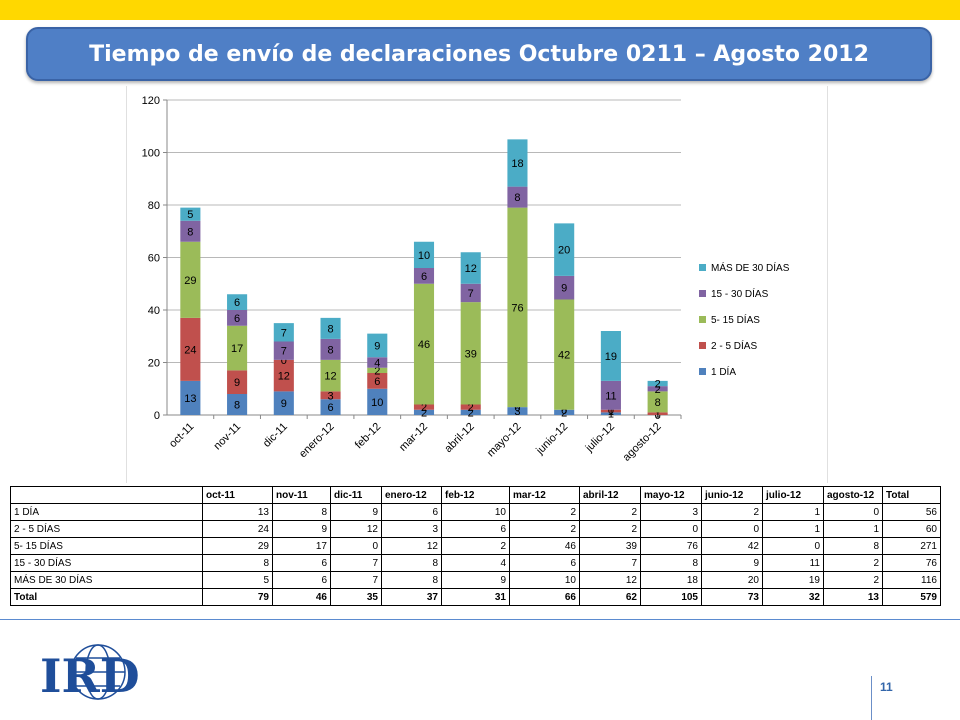 The image size is (960, 720). What do you see at coordinates (330, 396) in the screenshot?
I see `data-label: 3` at bounding box center [330, 396].